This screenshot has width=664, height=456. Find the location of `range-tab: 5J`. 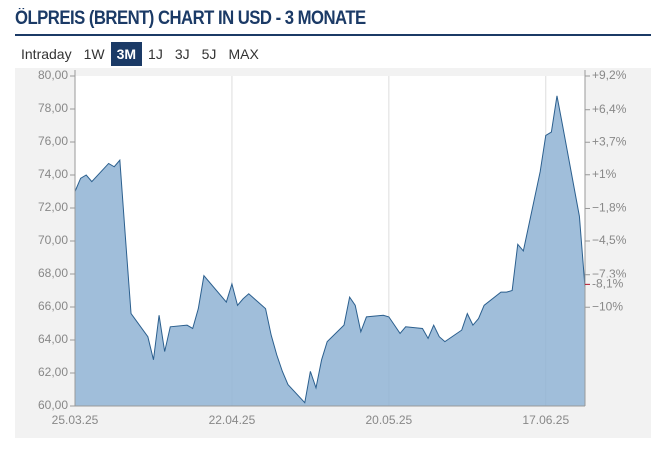

range-tab: 5J is located at coordinates (209, 54).